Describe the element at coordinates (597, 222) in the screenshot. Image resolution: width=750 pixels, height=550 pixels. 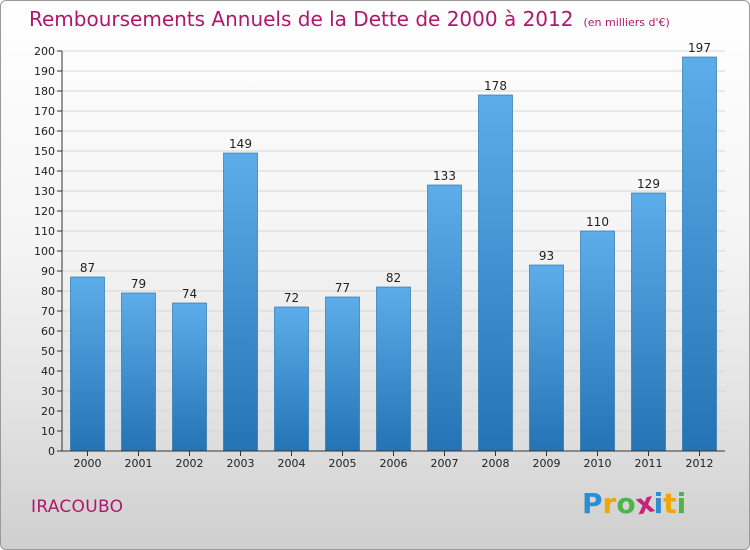
I see `bar-value-label: 110` at that location.